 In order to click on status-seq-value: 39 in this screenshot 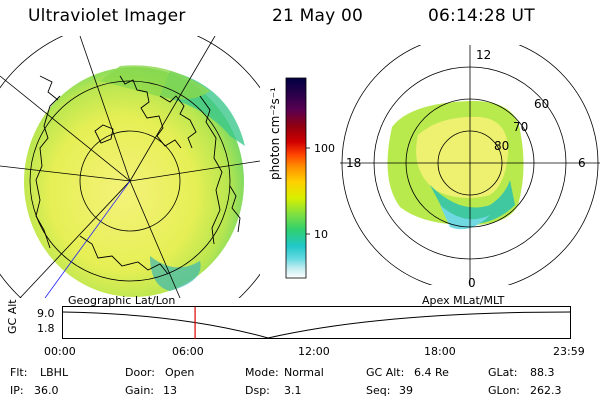, I will do `click(406, 390)`.